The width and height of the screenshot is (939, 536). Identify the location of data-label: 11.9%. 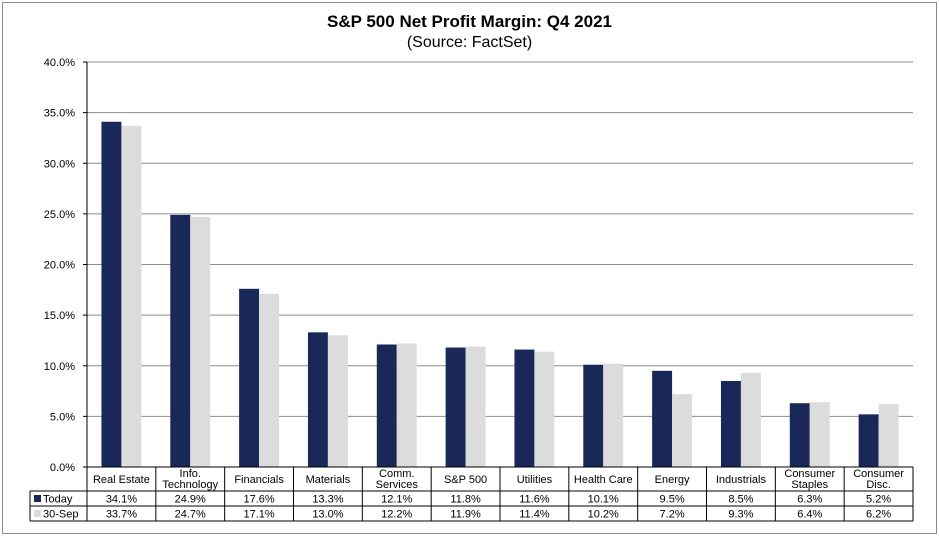
(465, 515).